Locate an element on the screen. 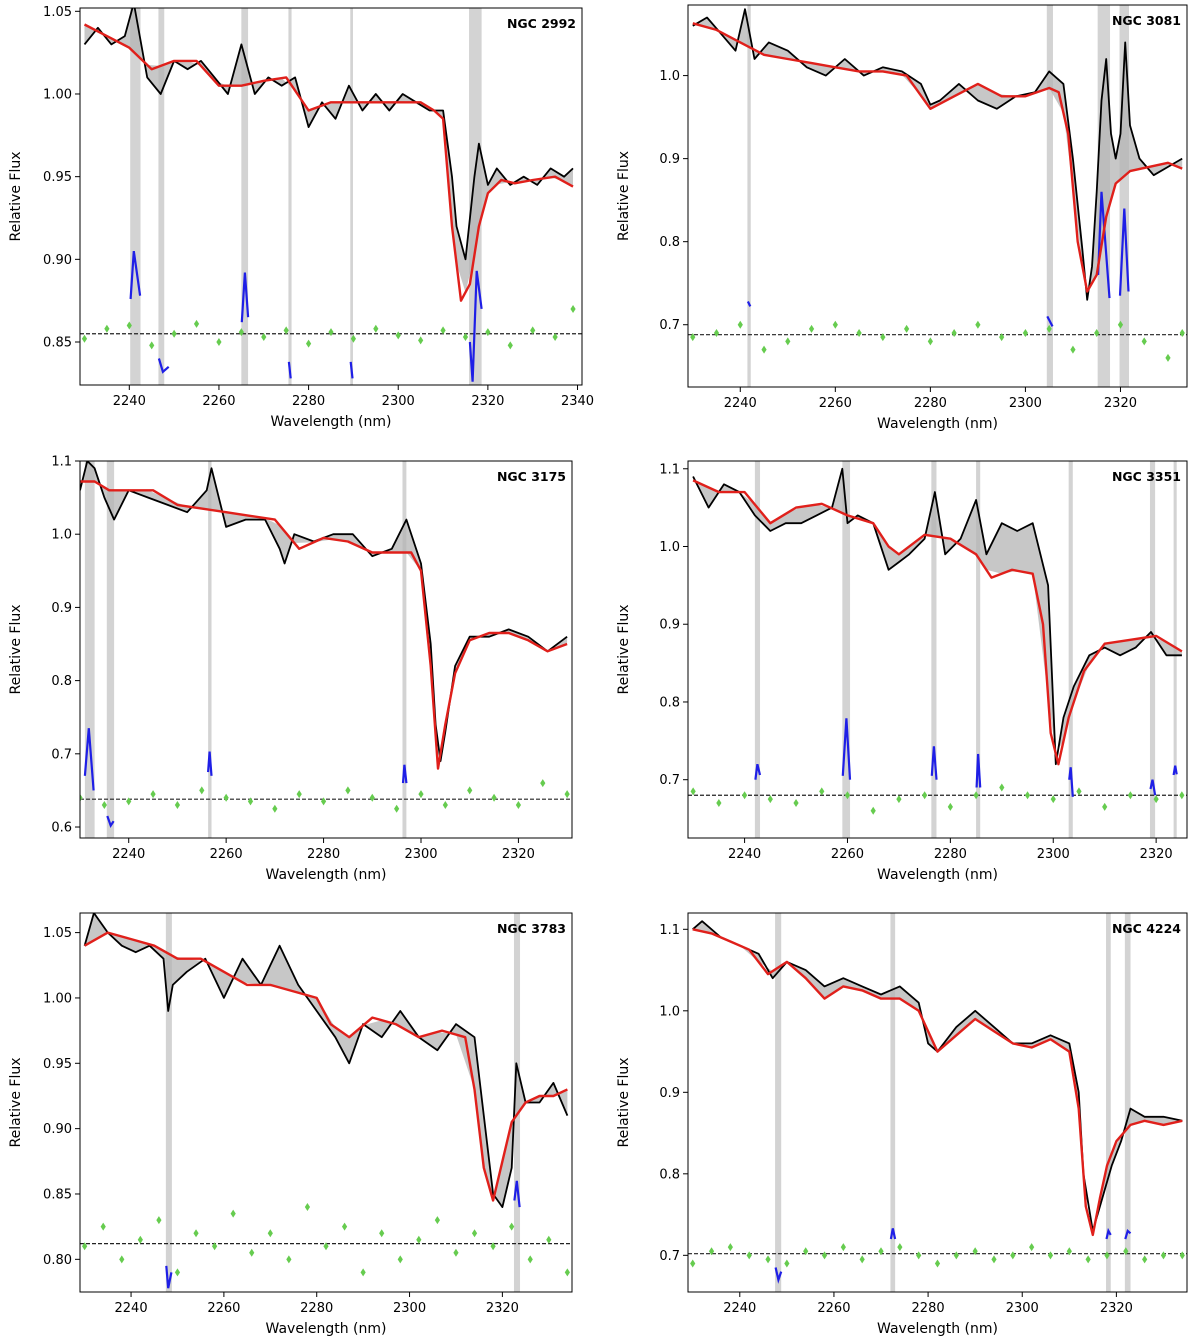 The height and width of the screenshot is (1338, 1200). y-tick-label: 0.6 is located at coordinates (61, 828).